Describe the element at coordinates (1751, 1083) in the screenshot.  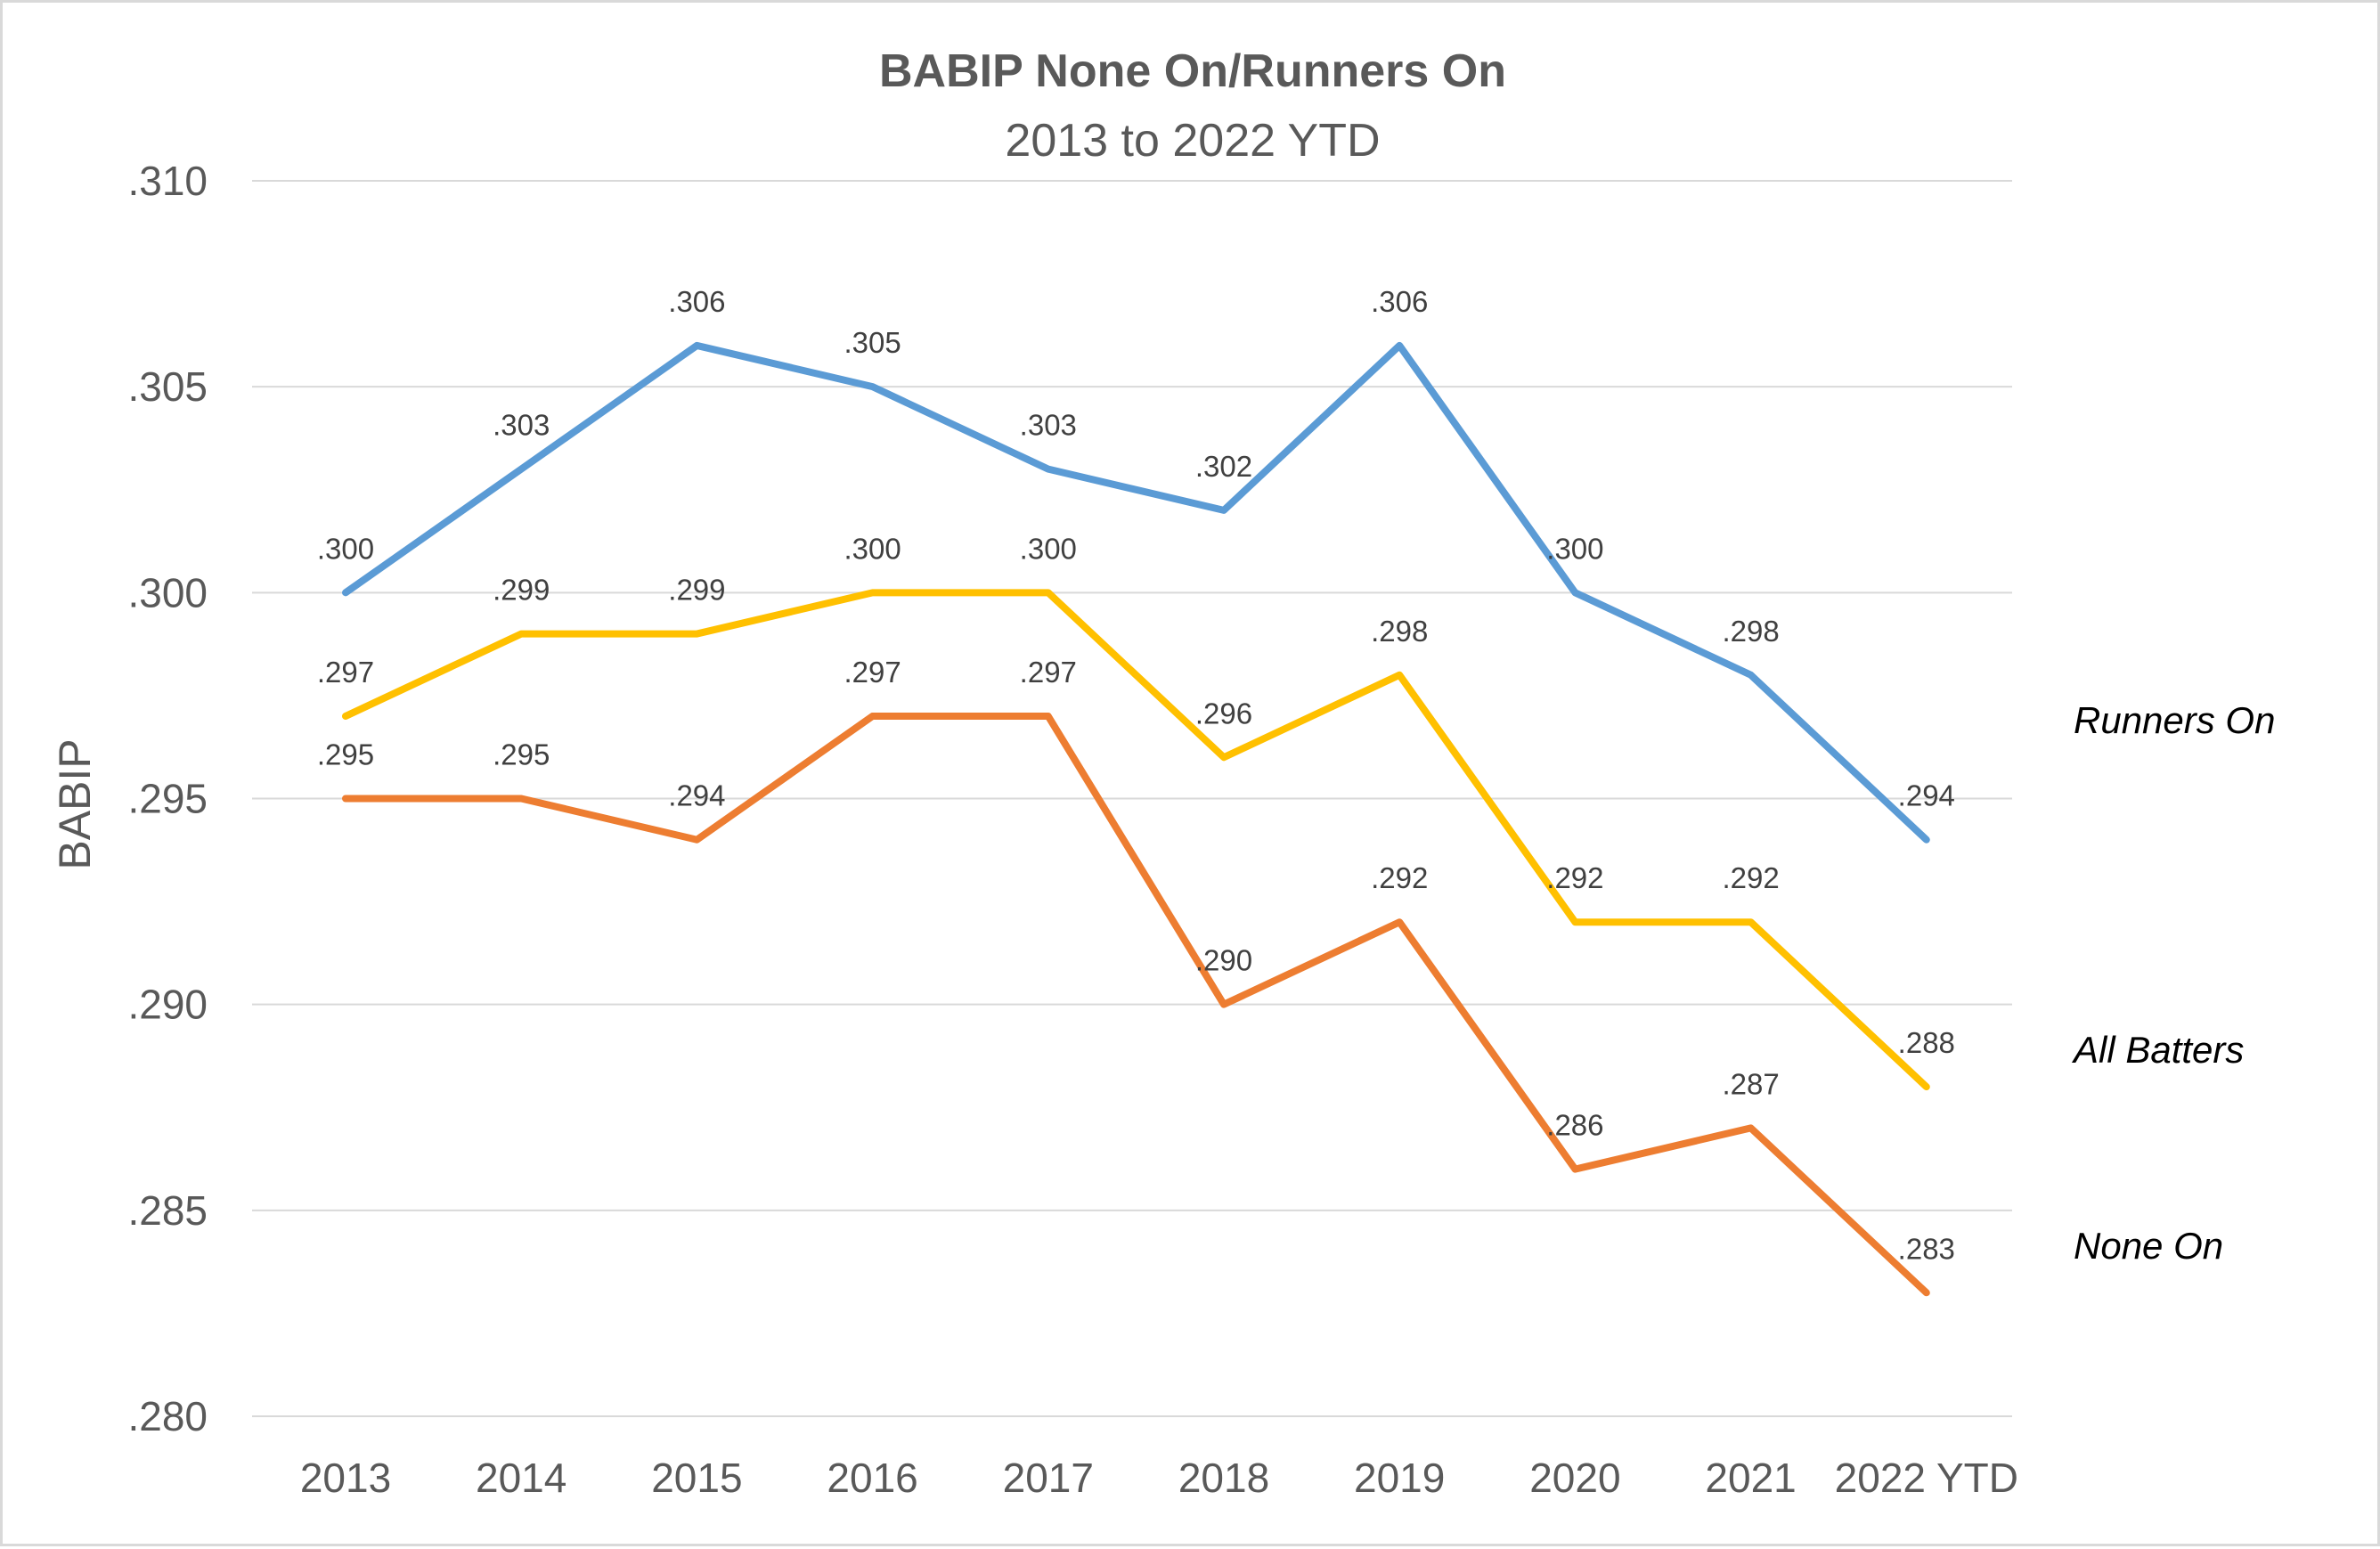
I see `data-label: .287` at that location.